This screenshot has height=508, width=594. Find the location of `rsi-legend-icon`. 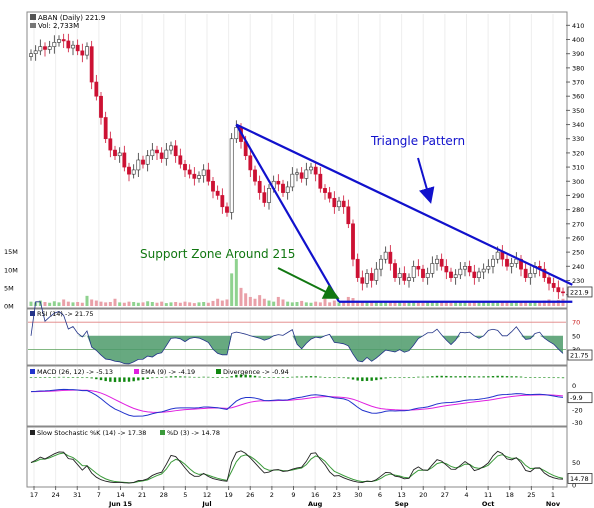

rsi-legend-icon is located at coordinates (32, 313).